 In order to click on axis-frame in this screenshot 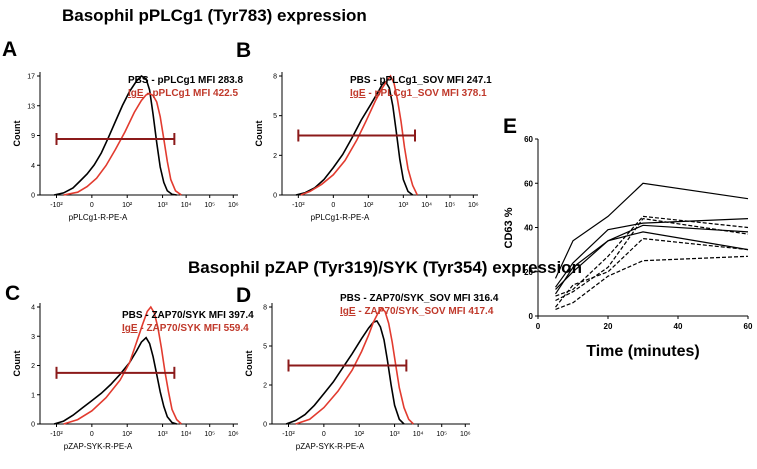, I will do `click(370, 364)`.